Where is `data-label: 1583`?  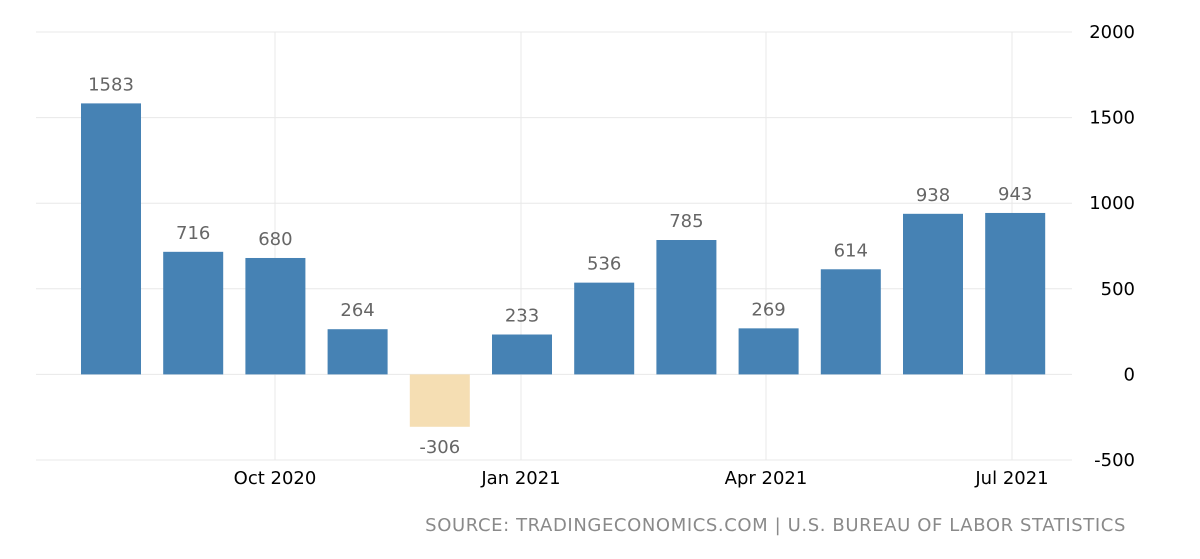
data-label: 1583 is located at coordinates (111, 84).